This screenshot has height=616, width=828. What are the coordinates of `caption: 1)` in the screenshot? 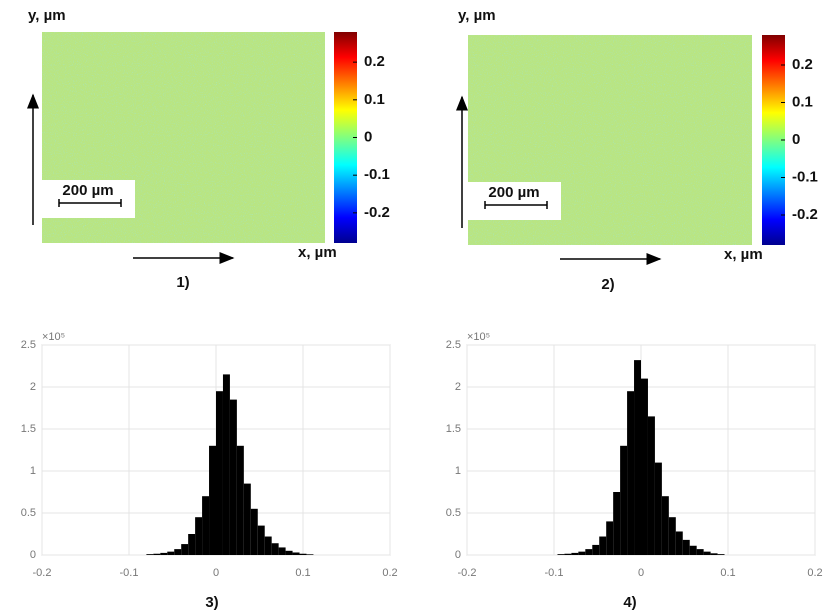 It's located at (182, 282).